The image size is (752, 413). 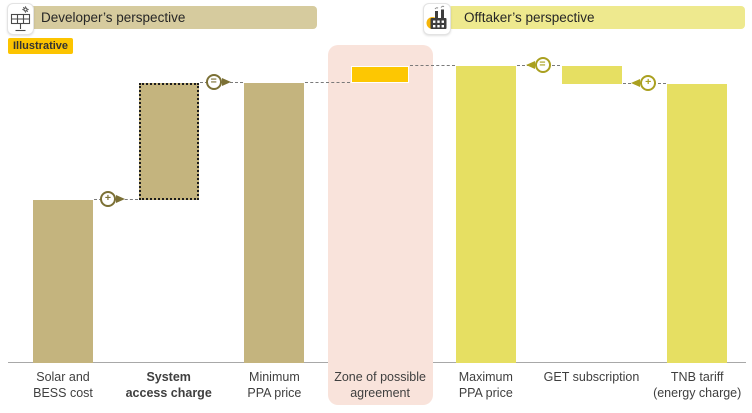 I want to click on bar-maximum-ppa-price, so click(x=485, y=214).